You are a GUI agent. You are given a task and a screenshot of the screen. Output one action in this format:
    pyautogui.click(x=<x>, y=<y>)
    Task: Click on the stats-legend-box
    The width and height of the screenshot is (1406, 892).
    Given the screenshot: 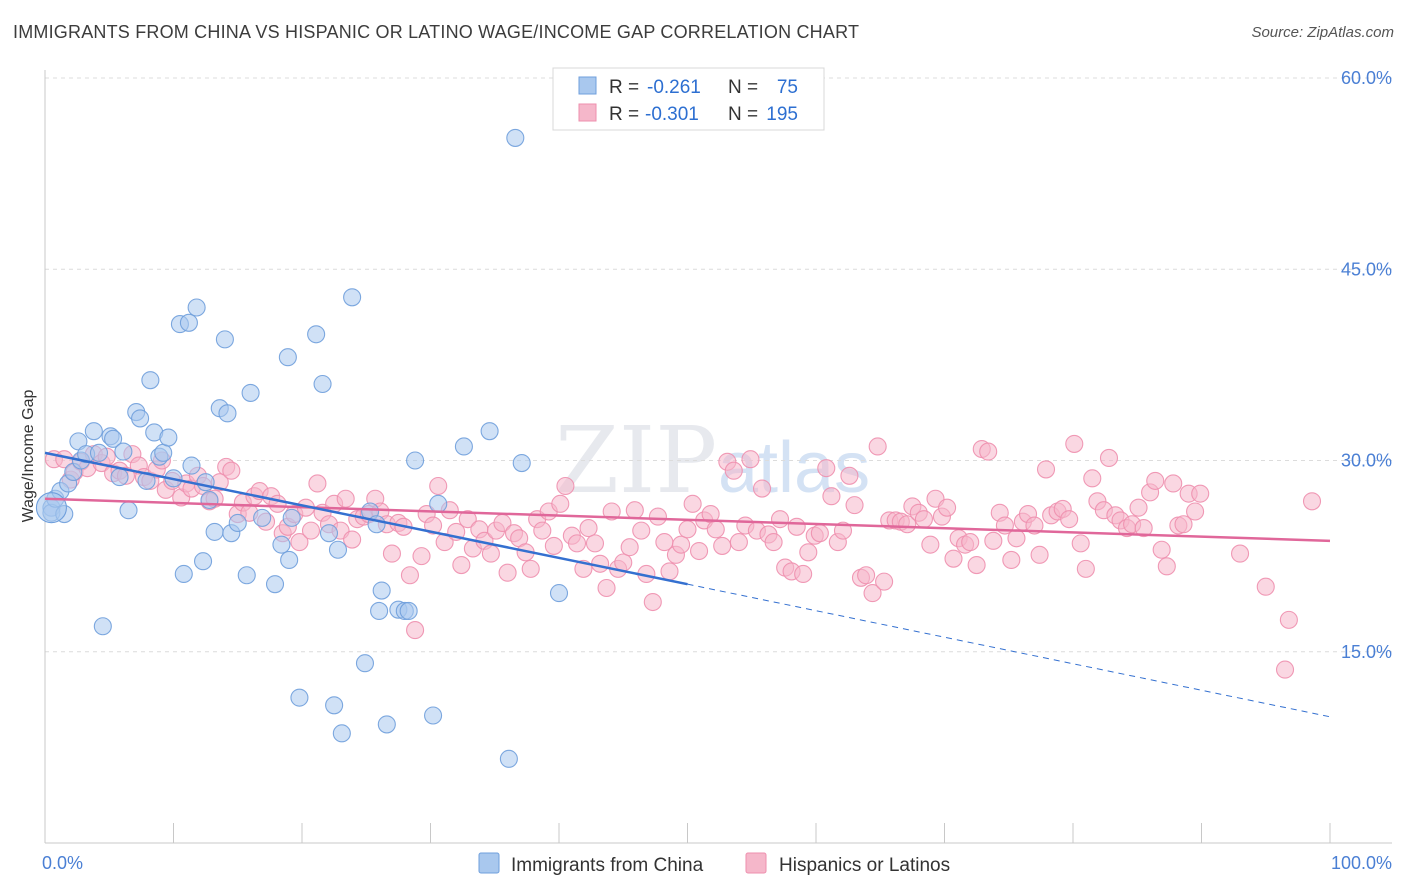 What is the action you would take?
    pyautogui.click(x=688, y=99)
    